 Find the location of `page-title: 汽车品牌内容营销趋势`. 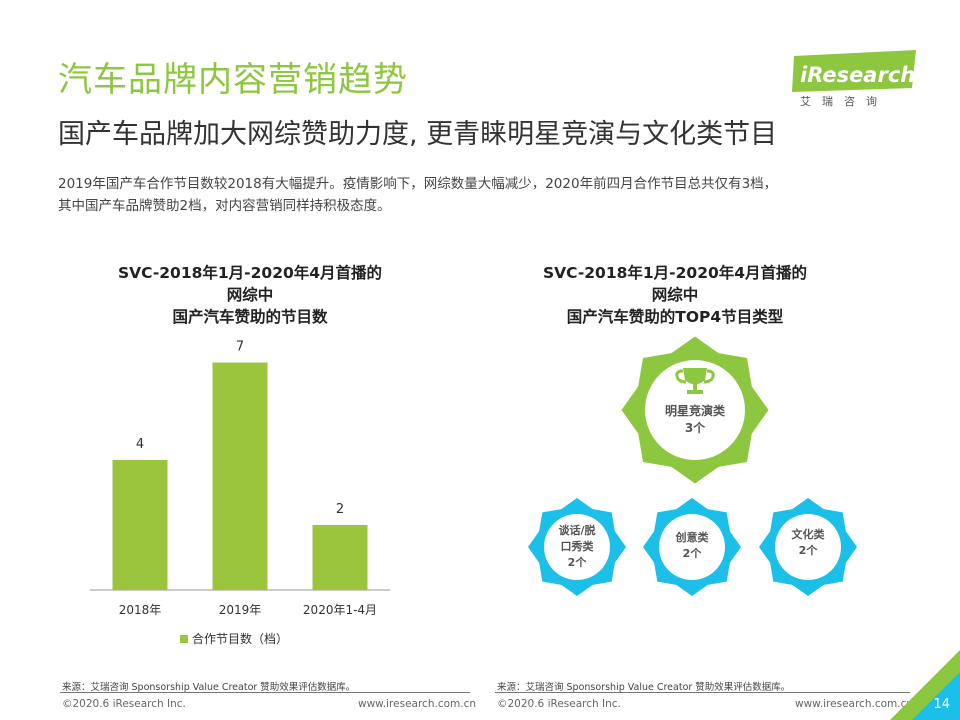

page-title: 汽车品牌内容营销趋势 is located at coordinates (233, 80).